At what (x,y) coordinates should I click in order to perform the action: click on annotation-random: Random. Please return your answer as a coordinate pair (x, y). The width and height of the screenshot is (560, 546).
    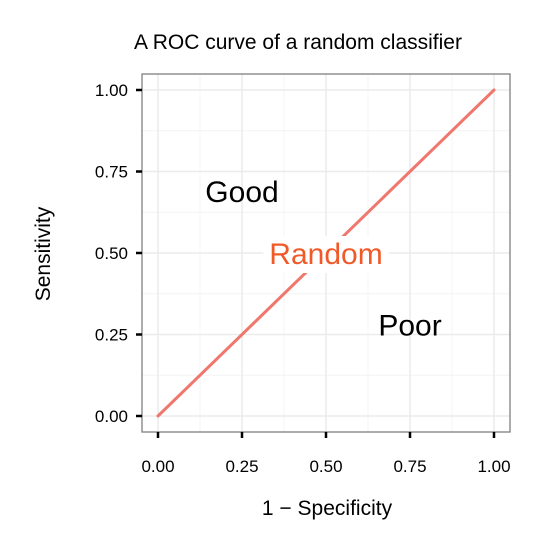
    Looking at the image, I should click on (325, 254).